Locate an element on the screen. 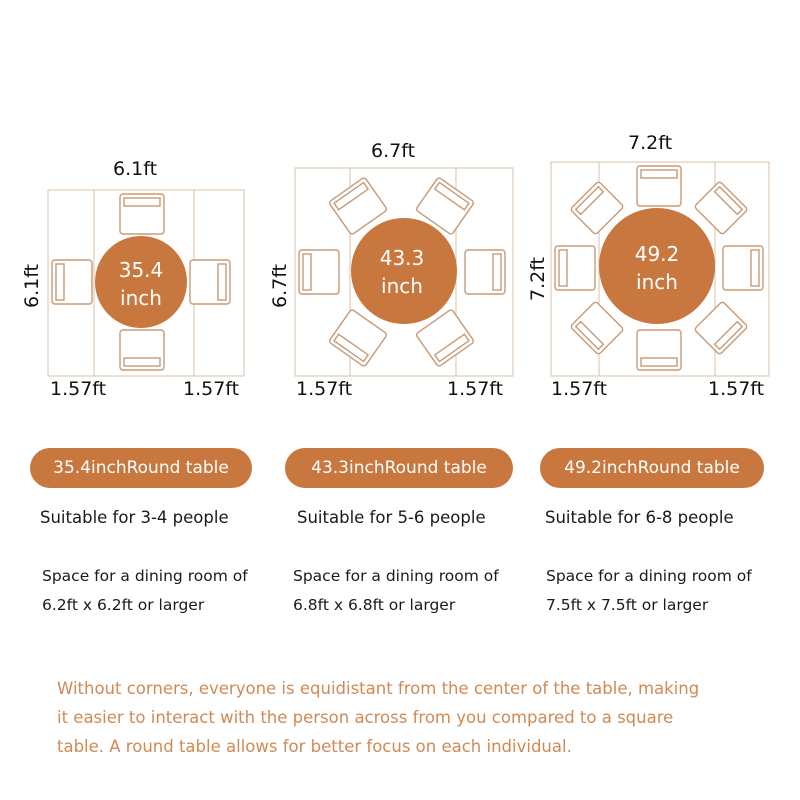 Image resolution: width=800 pixels, height=800 pixels. floor-plan-medium is located at coordinates (404, 272).